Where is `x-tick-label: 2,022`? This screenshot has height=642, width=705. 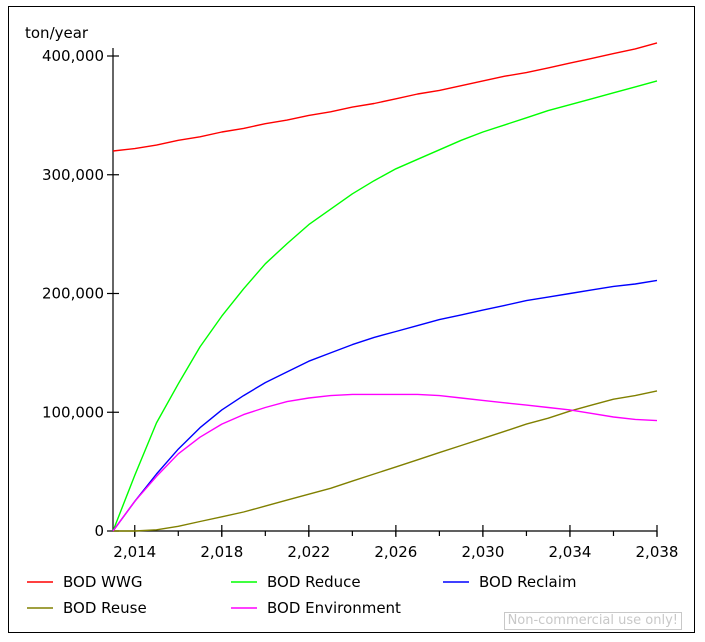
x-tick-label: 2,022 is located at coordinates (308, 552).